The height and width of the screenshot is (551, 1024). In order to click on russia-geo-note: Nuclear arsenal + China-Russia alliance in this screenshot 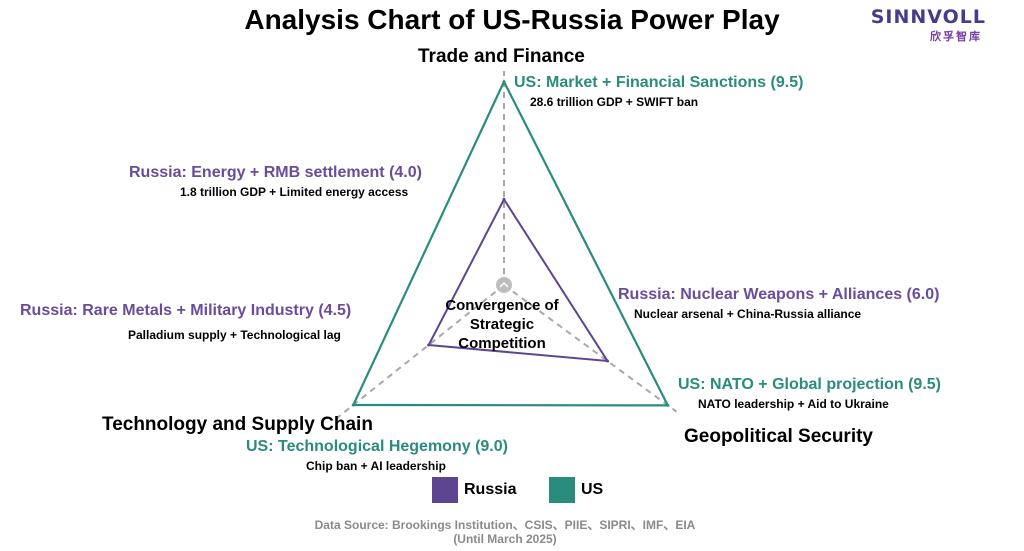, I will do `click(748, 314)`.